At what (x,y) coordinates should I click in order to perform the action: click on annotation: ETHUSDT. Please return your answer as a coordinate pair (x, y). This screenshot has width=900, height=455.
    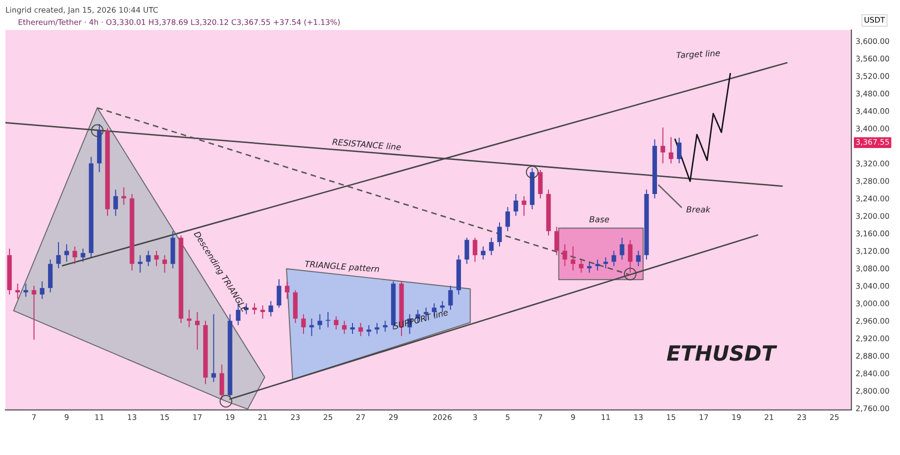
    Looking at the image, I should click on (722, 353).